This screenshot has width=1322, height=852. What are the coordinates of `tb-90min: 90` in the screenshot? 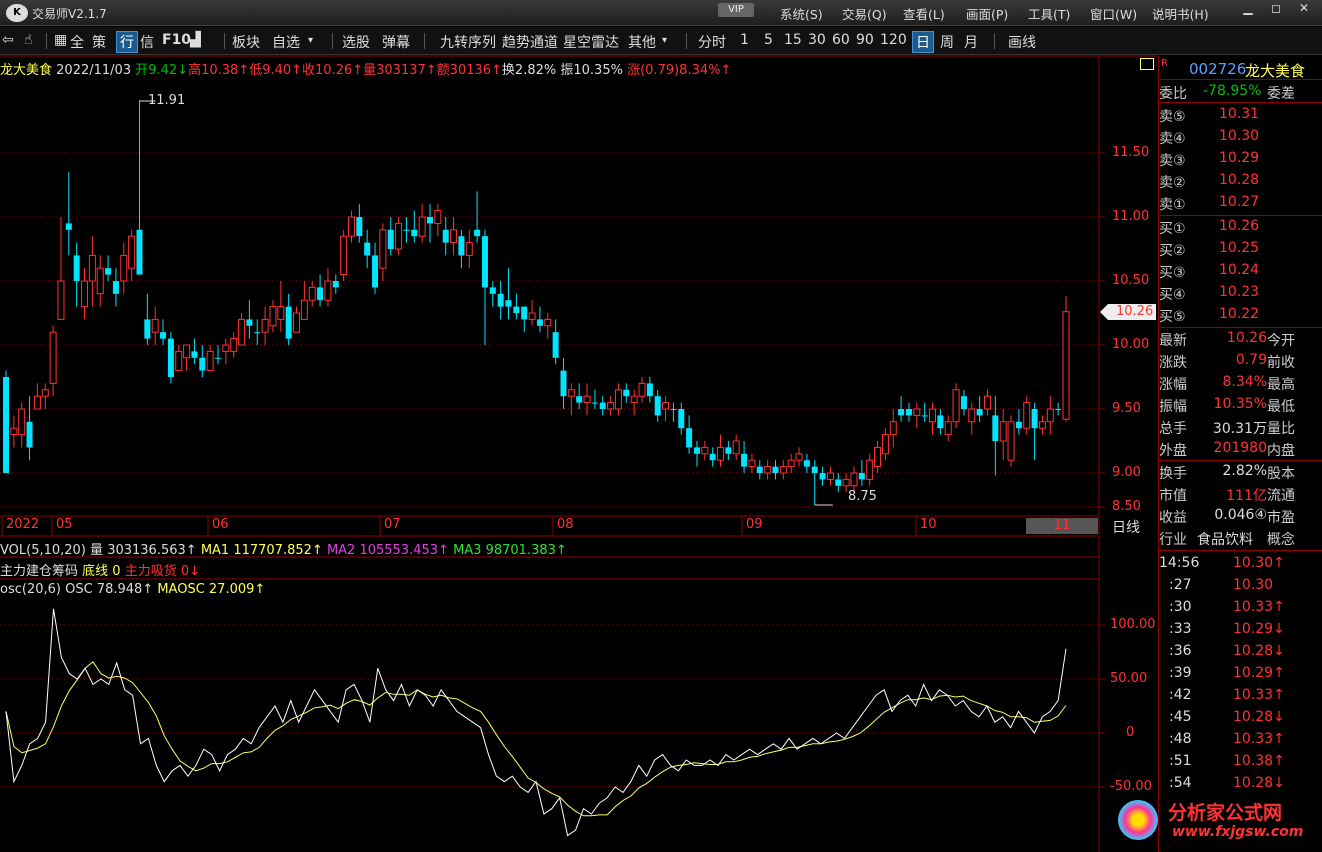 It's located at (865, 40).